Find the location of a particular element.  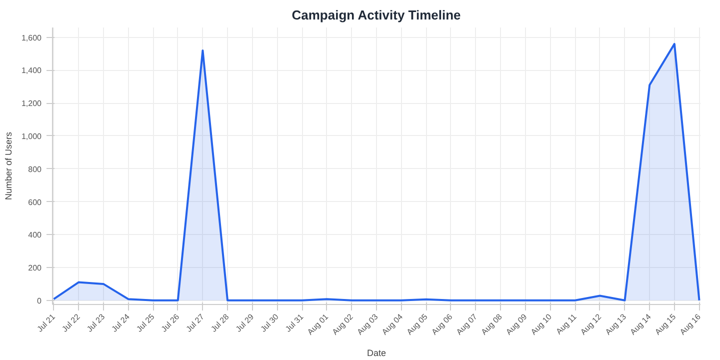

y-tick-label: 600 is located at coordinates (35, 202).